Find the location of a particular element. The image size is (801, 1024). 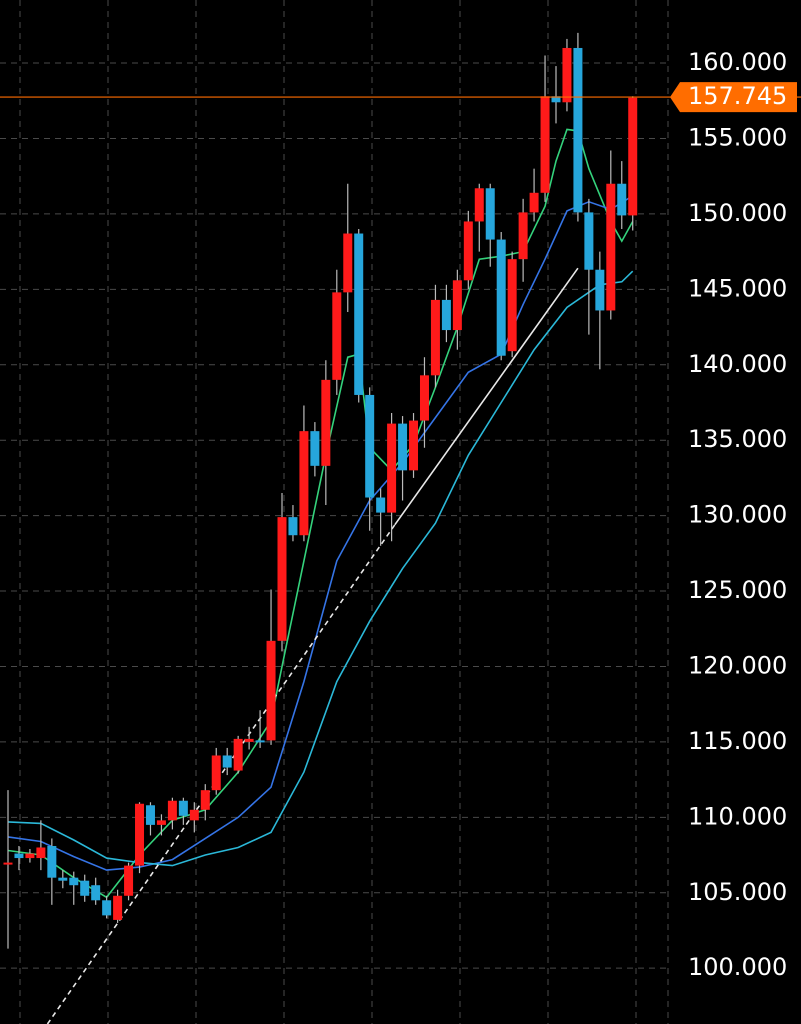

current-price-label: 157.745 is located at coordinates (737, 96).